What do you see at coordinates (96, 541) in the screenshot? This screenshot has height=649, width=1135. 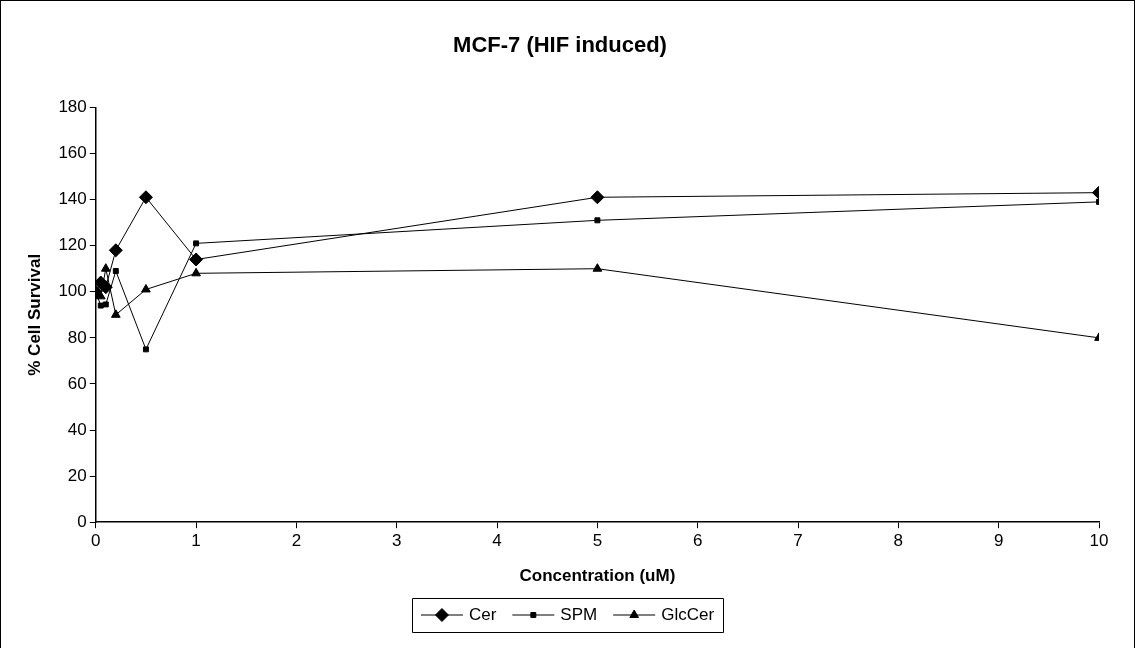 I see `x-tick-label: 0` at bounding box center [96, 541].